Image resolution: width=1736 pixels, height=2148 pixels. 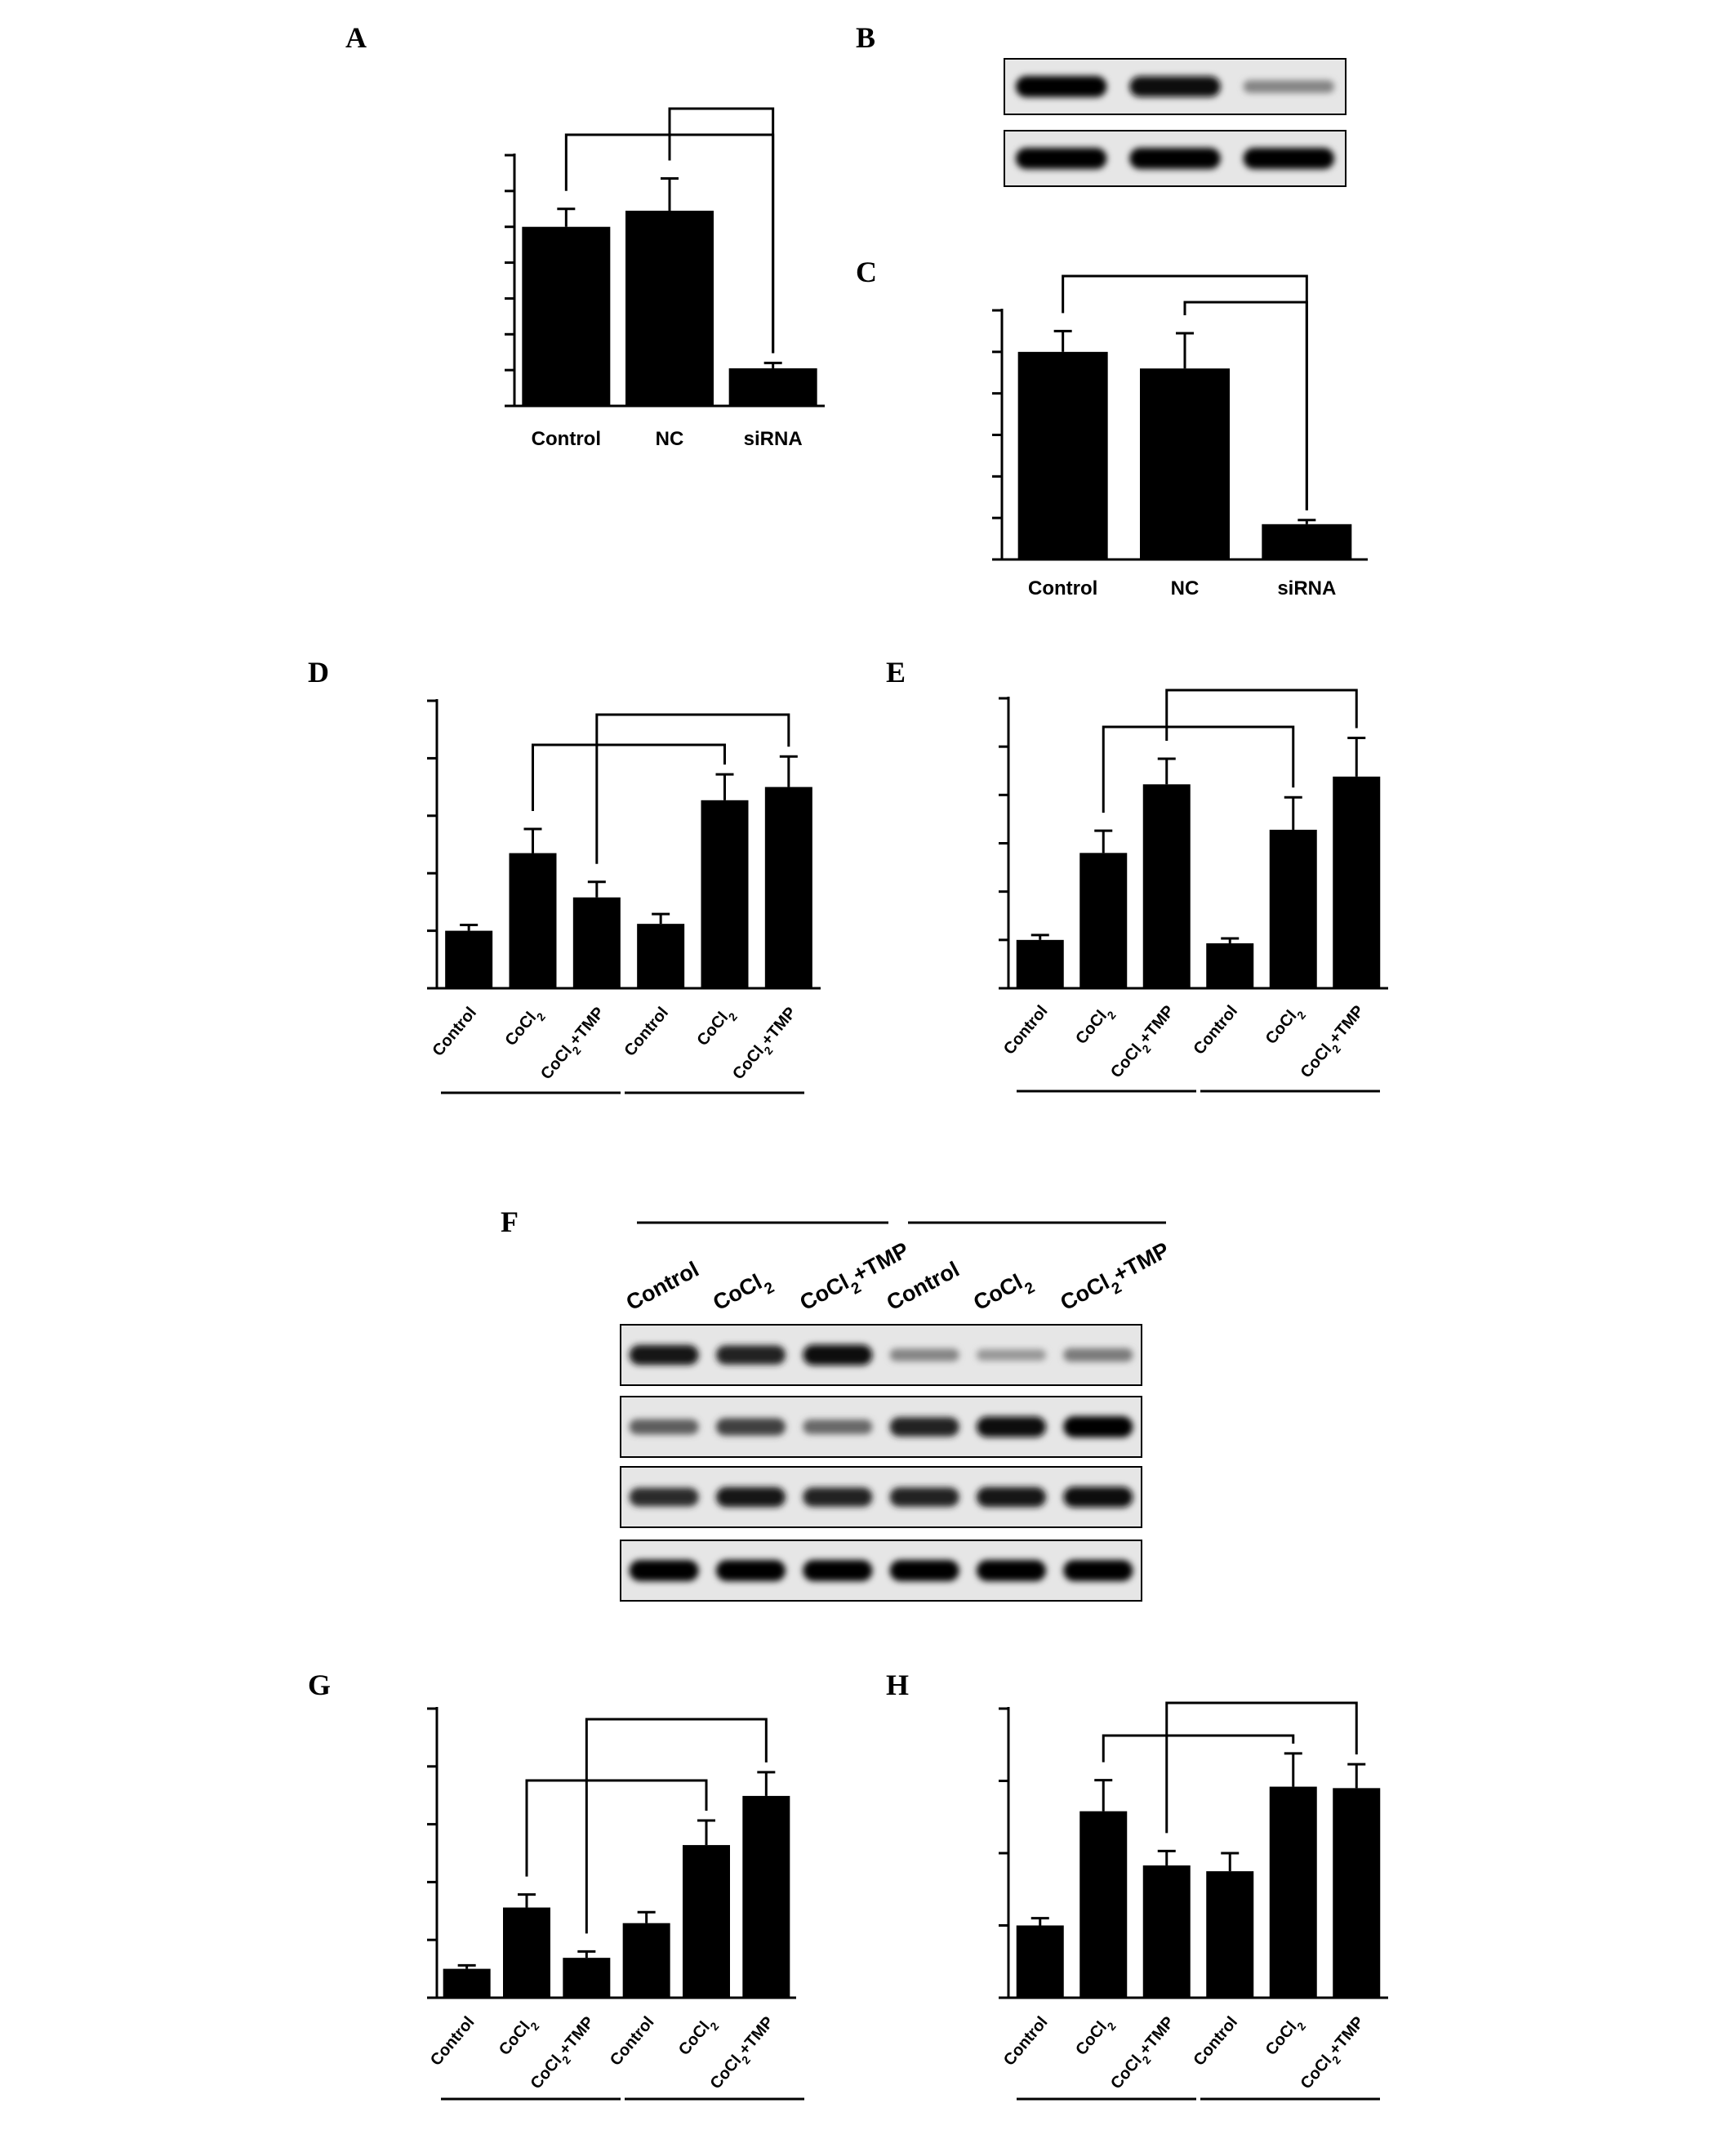 I want to click on panel-label-f: F, so click(x=510, y=1222).